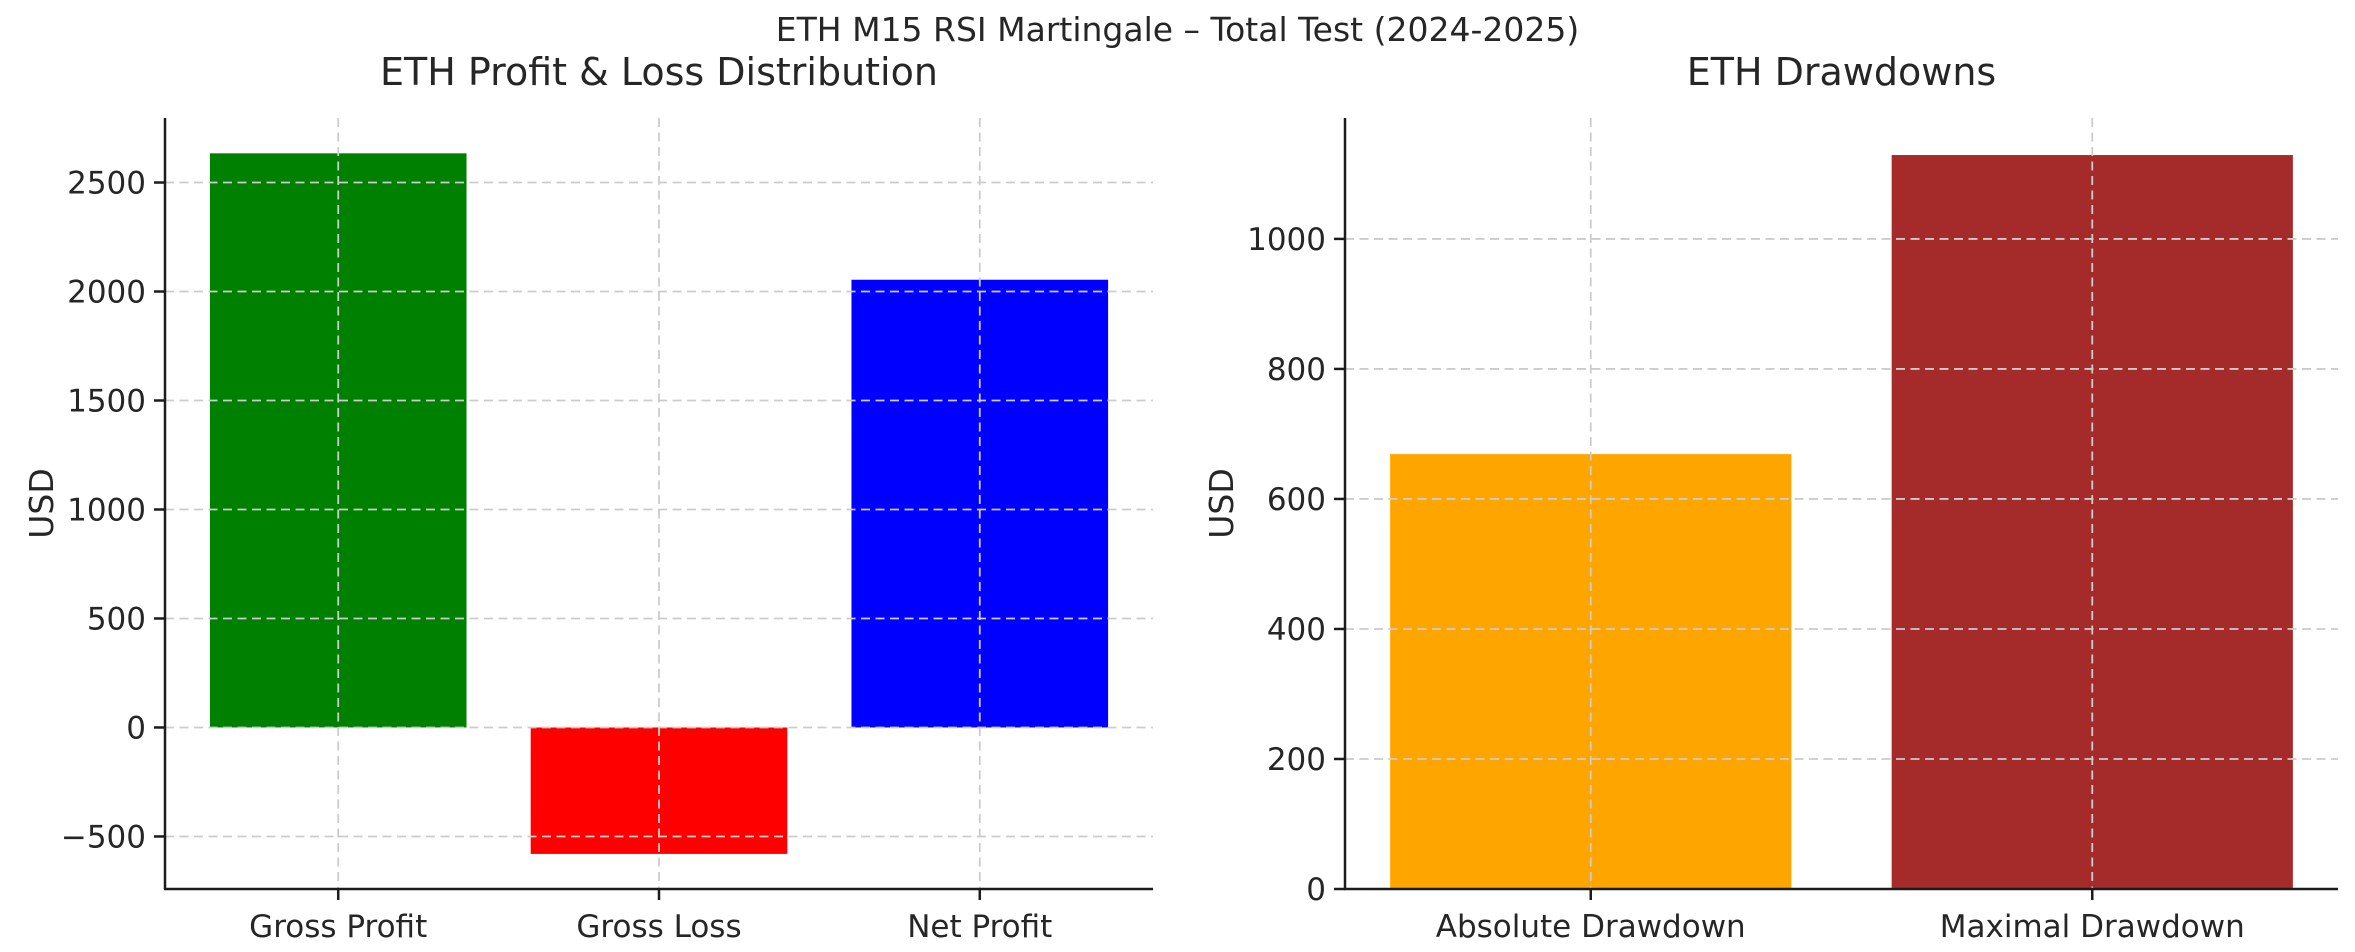  I want to click on x-tick-label-gross-loss: Gross Loss, so click(658, 927).